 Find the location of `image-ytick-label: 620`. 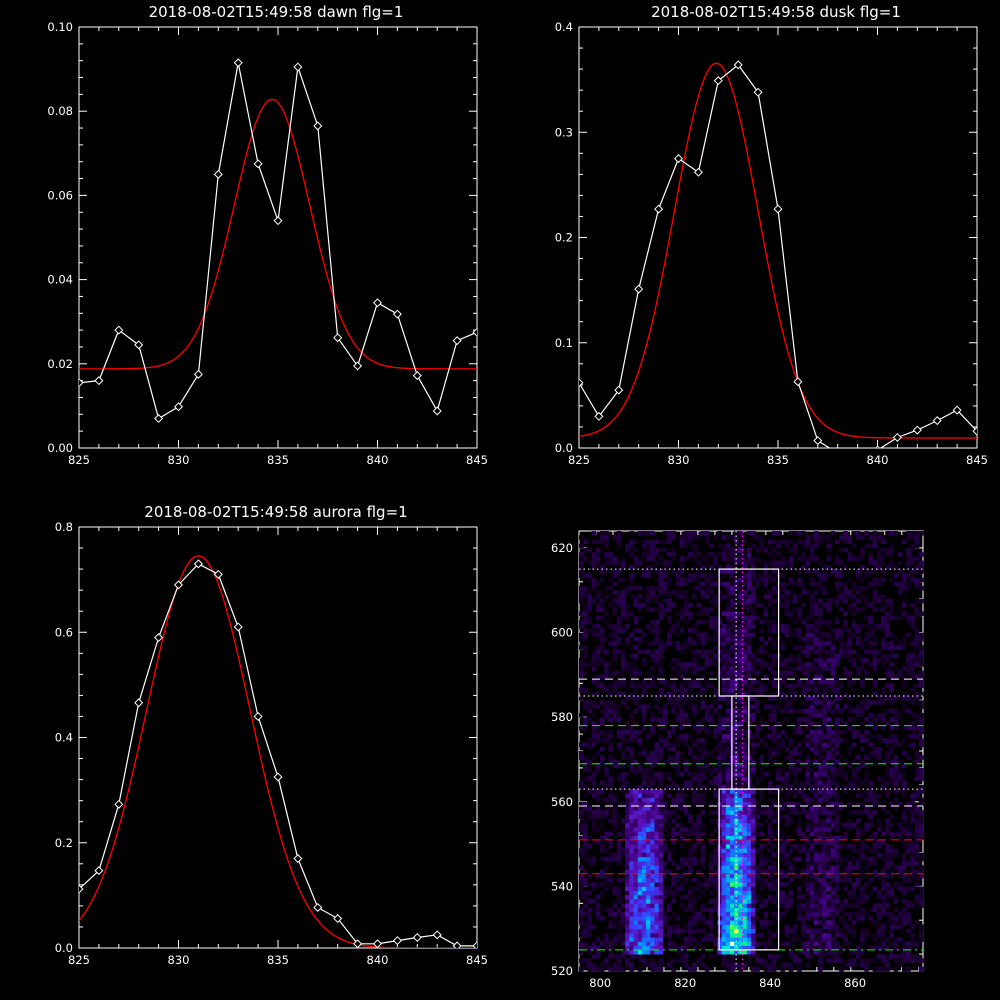

image-ytick-label: 620 is located at coordinates (562, 548).